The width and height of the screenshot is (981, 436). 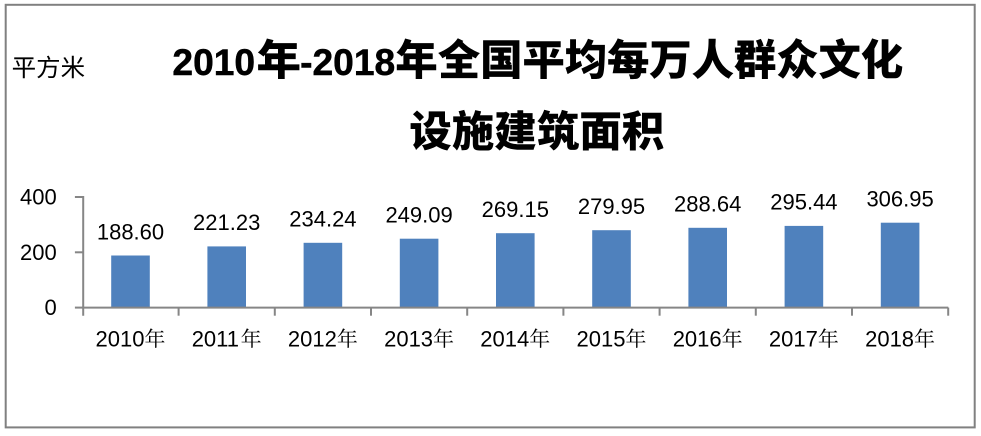 What do you see at coordinates (707, 204) in the screenshot?
I see `svg-text: 288.64` at bounding box center [707, 204].